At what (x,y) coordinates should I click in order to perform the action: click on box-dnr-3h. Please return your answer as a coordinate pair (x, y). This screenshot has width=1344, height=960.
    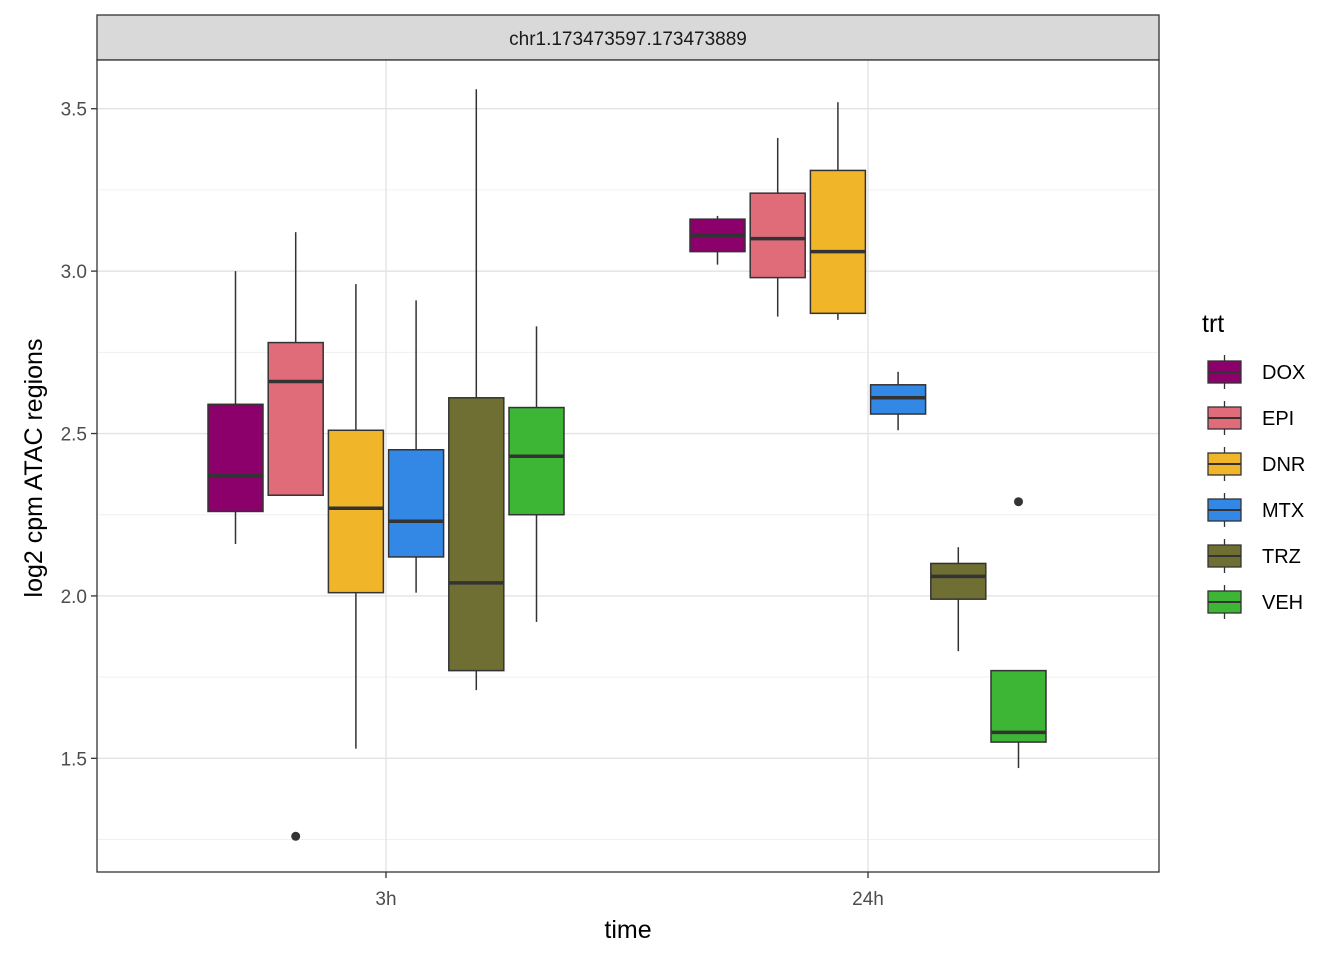
    Looking at the image, I should click on (356, 516).